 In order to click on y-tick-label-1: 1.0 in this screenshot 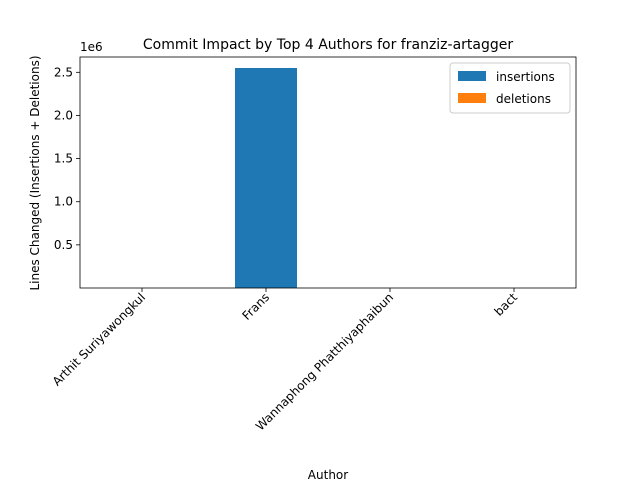, I will do `click(63, 202)`.